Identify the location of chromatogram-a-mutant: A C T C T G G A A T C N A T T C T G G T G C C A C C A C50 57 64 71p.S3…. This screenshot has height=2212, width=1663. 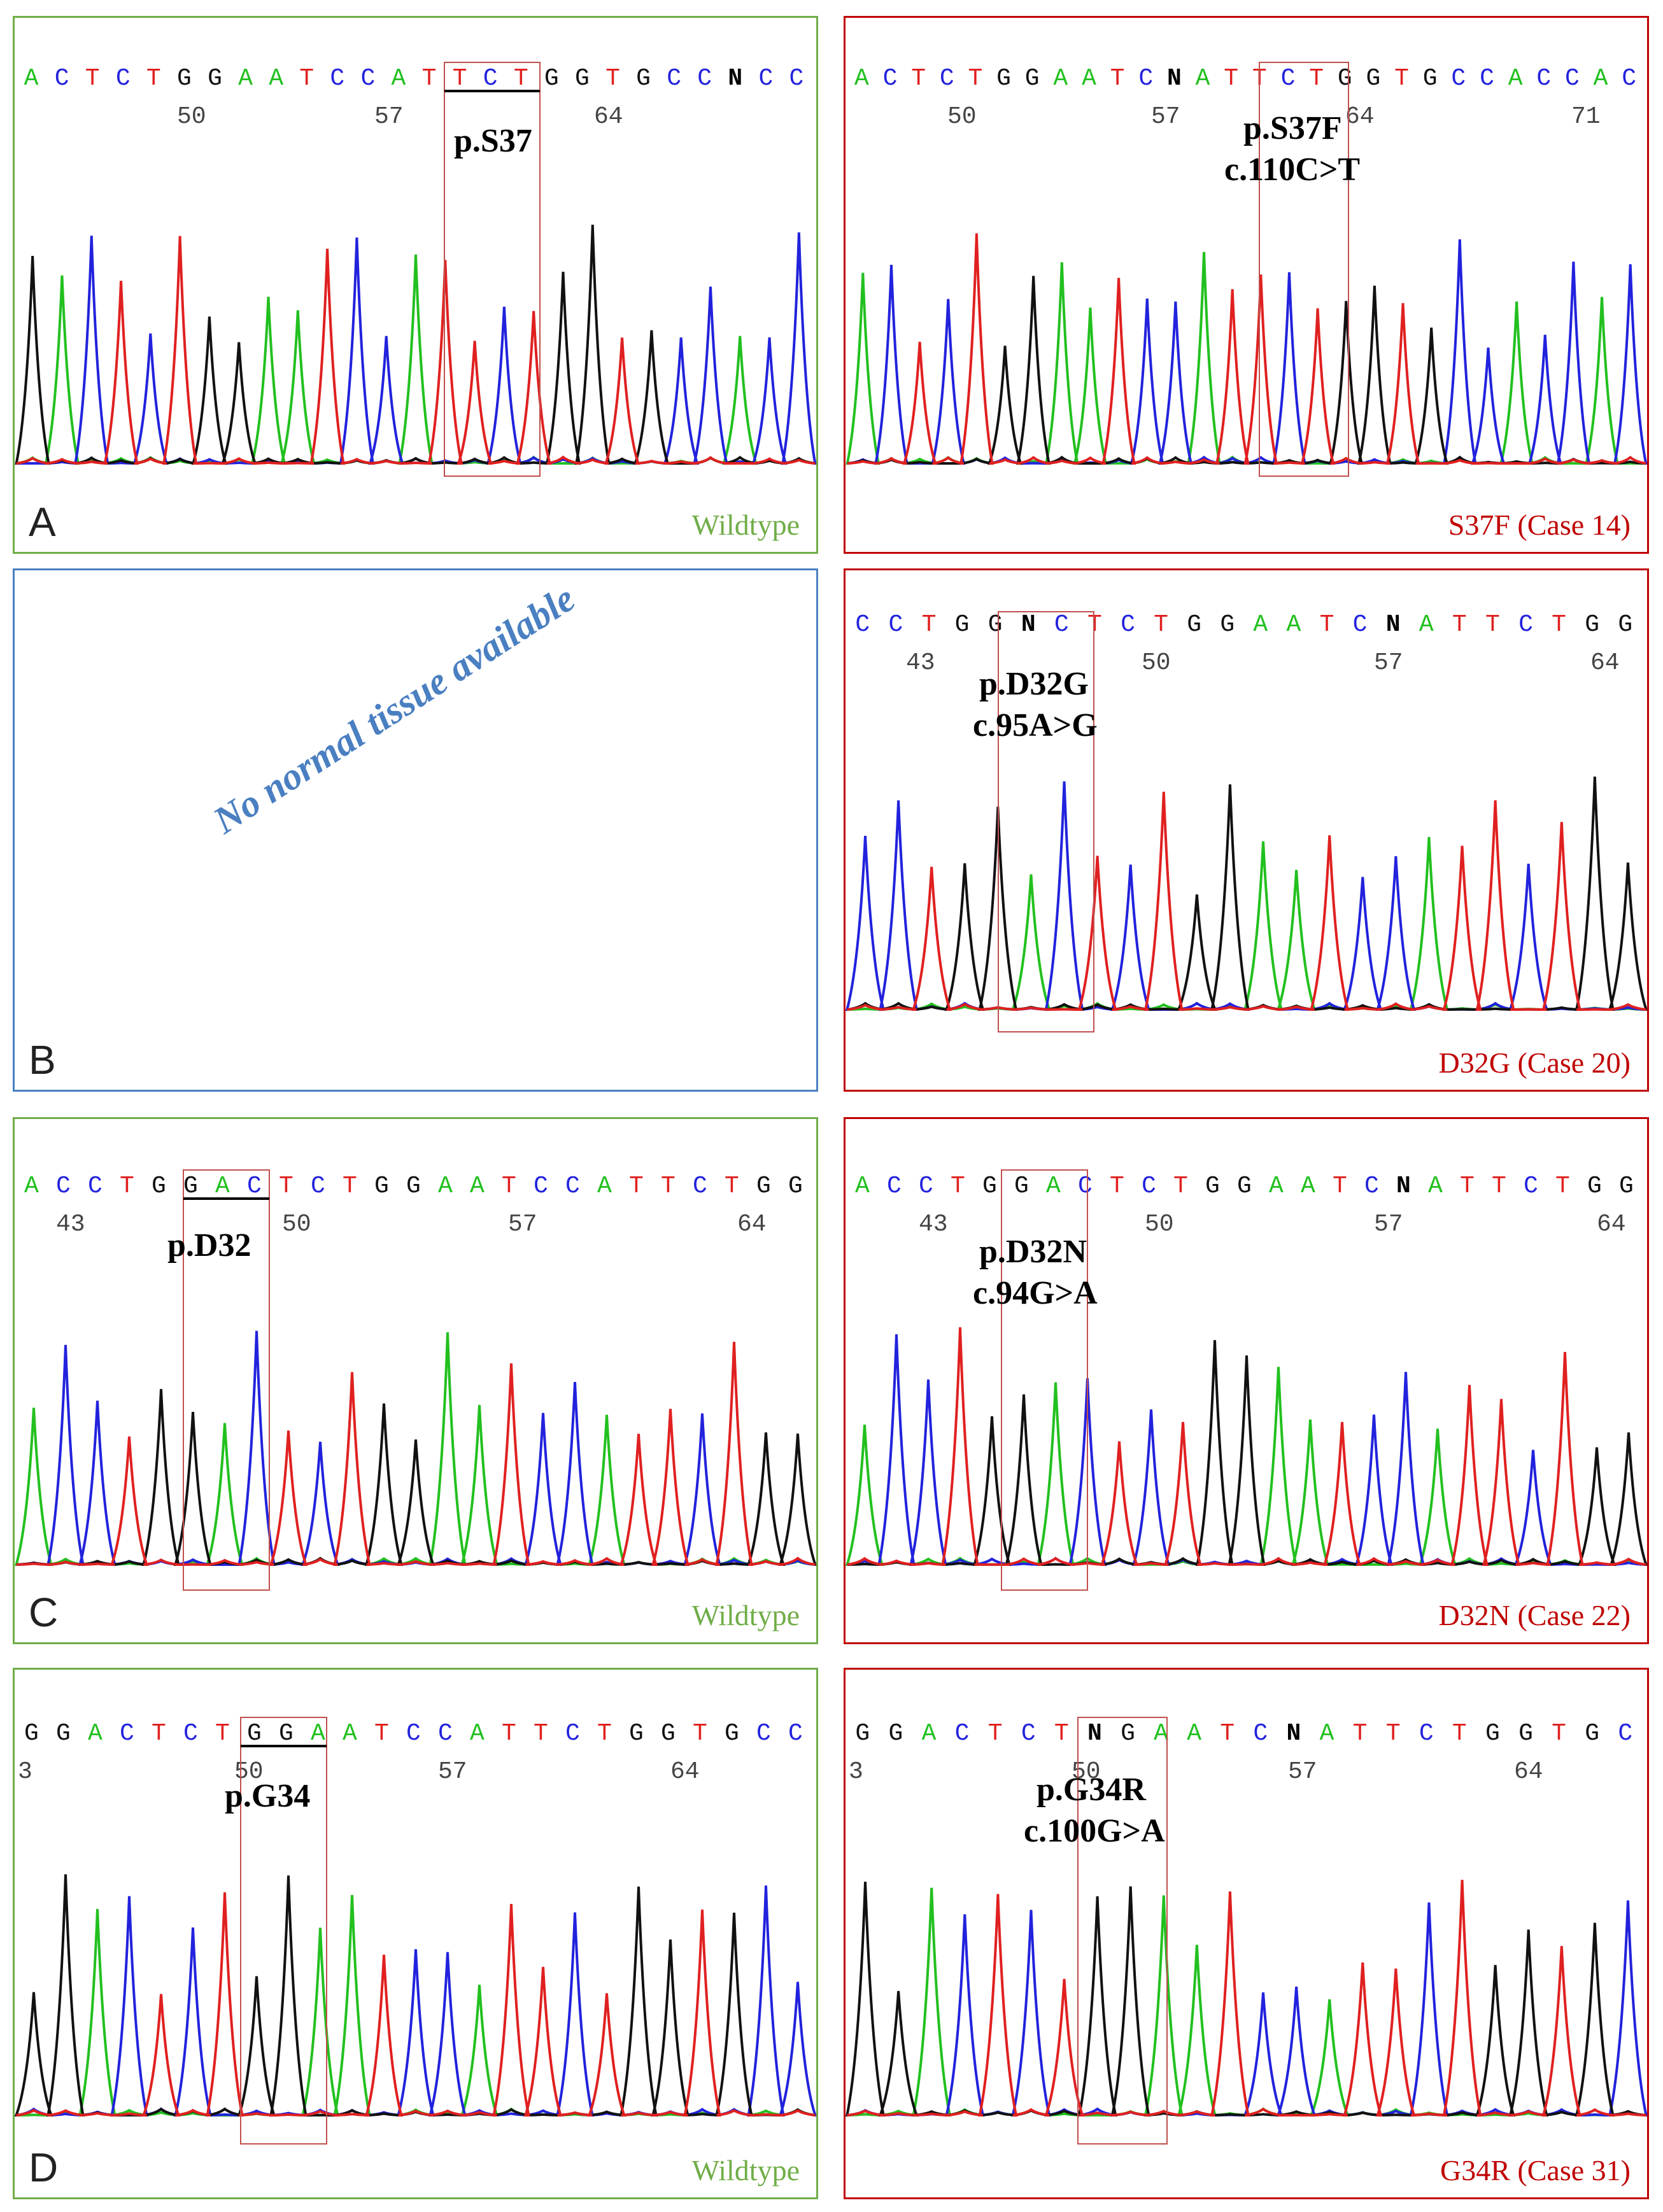
(1246, 269).